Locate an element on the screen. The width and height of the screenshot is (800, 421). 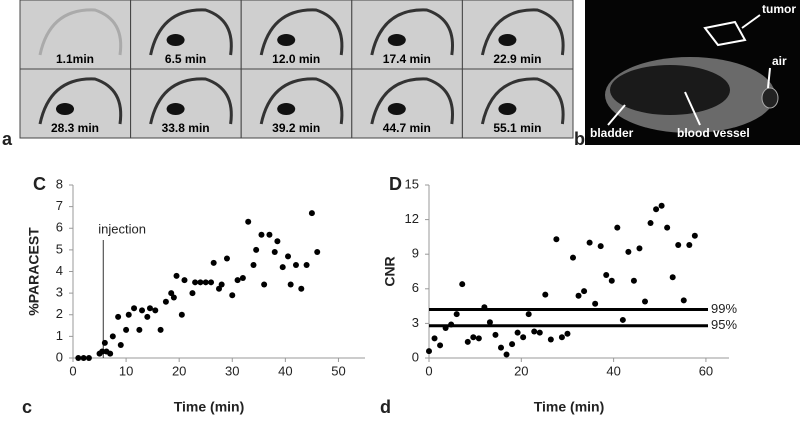
x-tick-label: 60 is located at coordinates (706, 370).